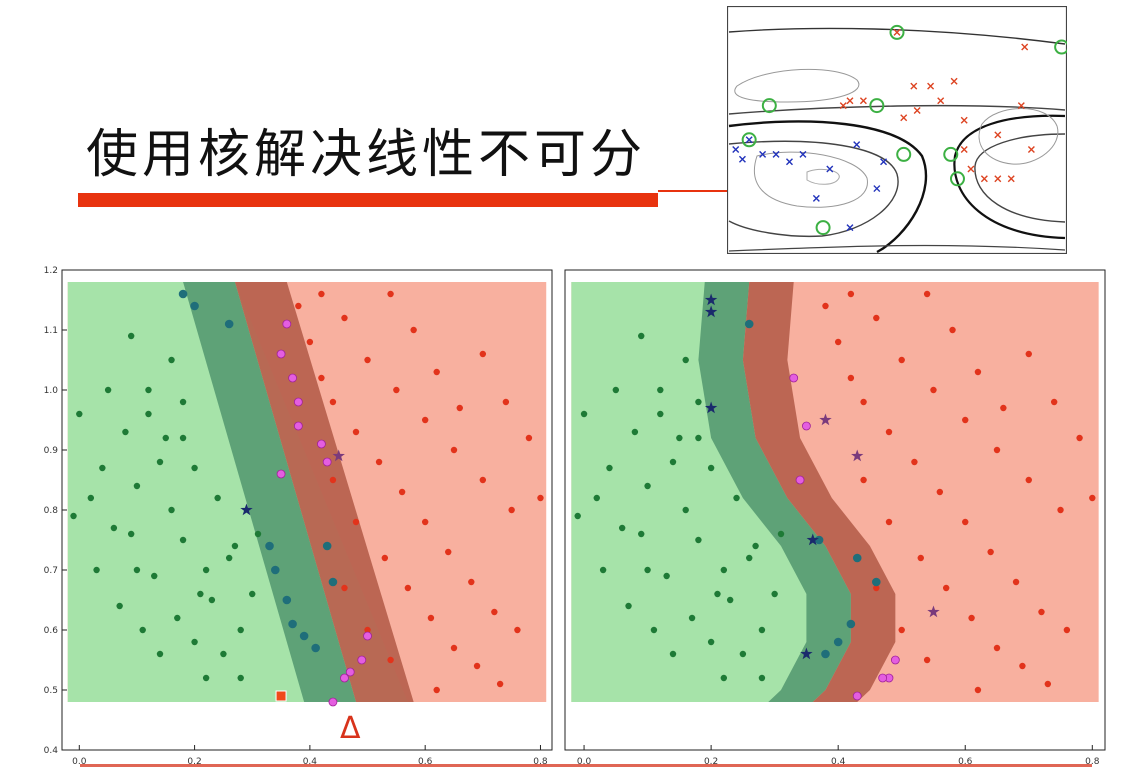 Image resolution: width=1138 pixels, height=770 pixels. I want to click on y-tick-label: 0.7, so click(51, 571).